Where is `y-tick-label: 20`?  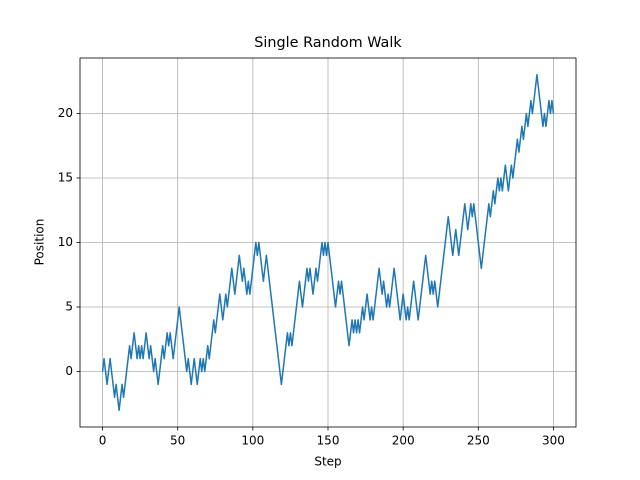 y-tick-label: 20 is located at coordinates (65, 113).